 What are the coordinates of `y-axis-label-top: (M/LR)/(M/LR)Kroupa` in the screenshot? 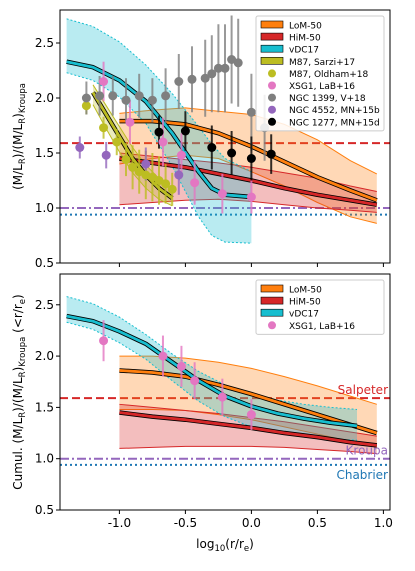 It's located at (19, 136).